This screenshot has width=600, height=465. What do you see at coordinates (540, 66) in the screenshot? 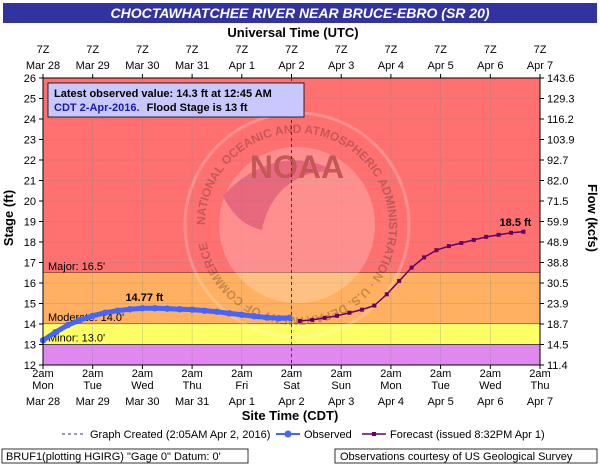
I see `x2-tick-date: Apr 7` at bounding box center [540, 66].